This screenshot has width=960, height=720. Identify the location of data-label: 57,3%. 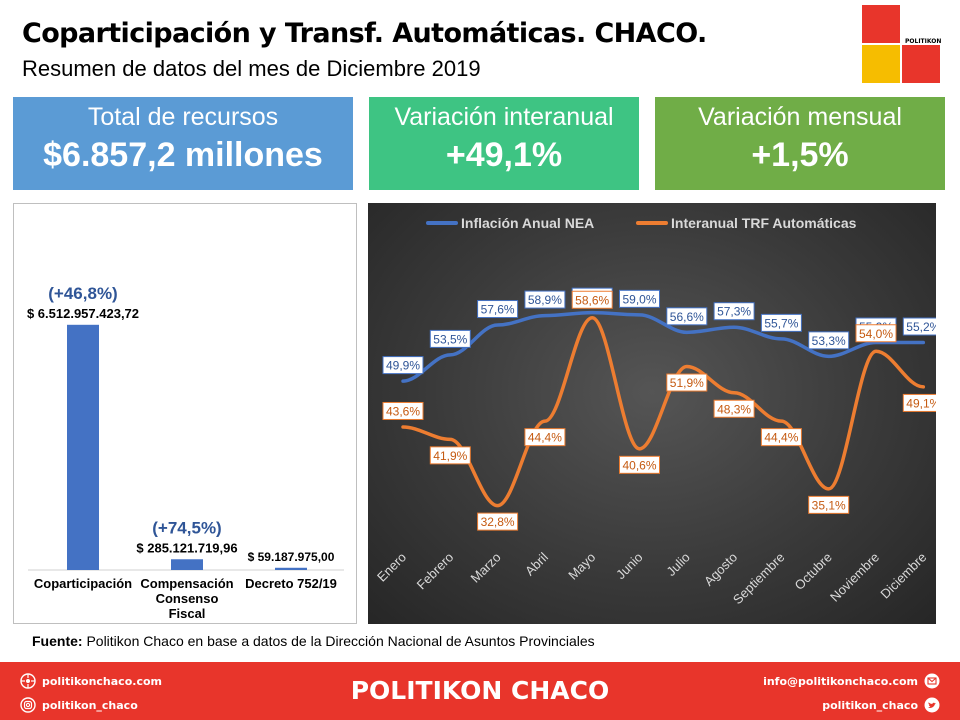
(734, 311).